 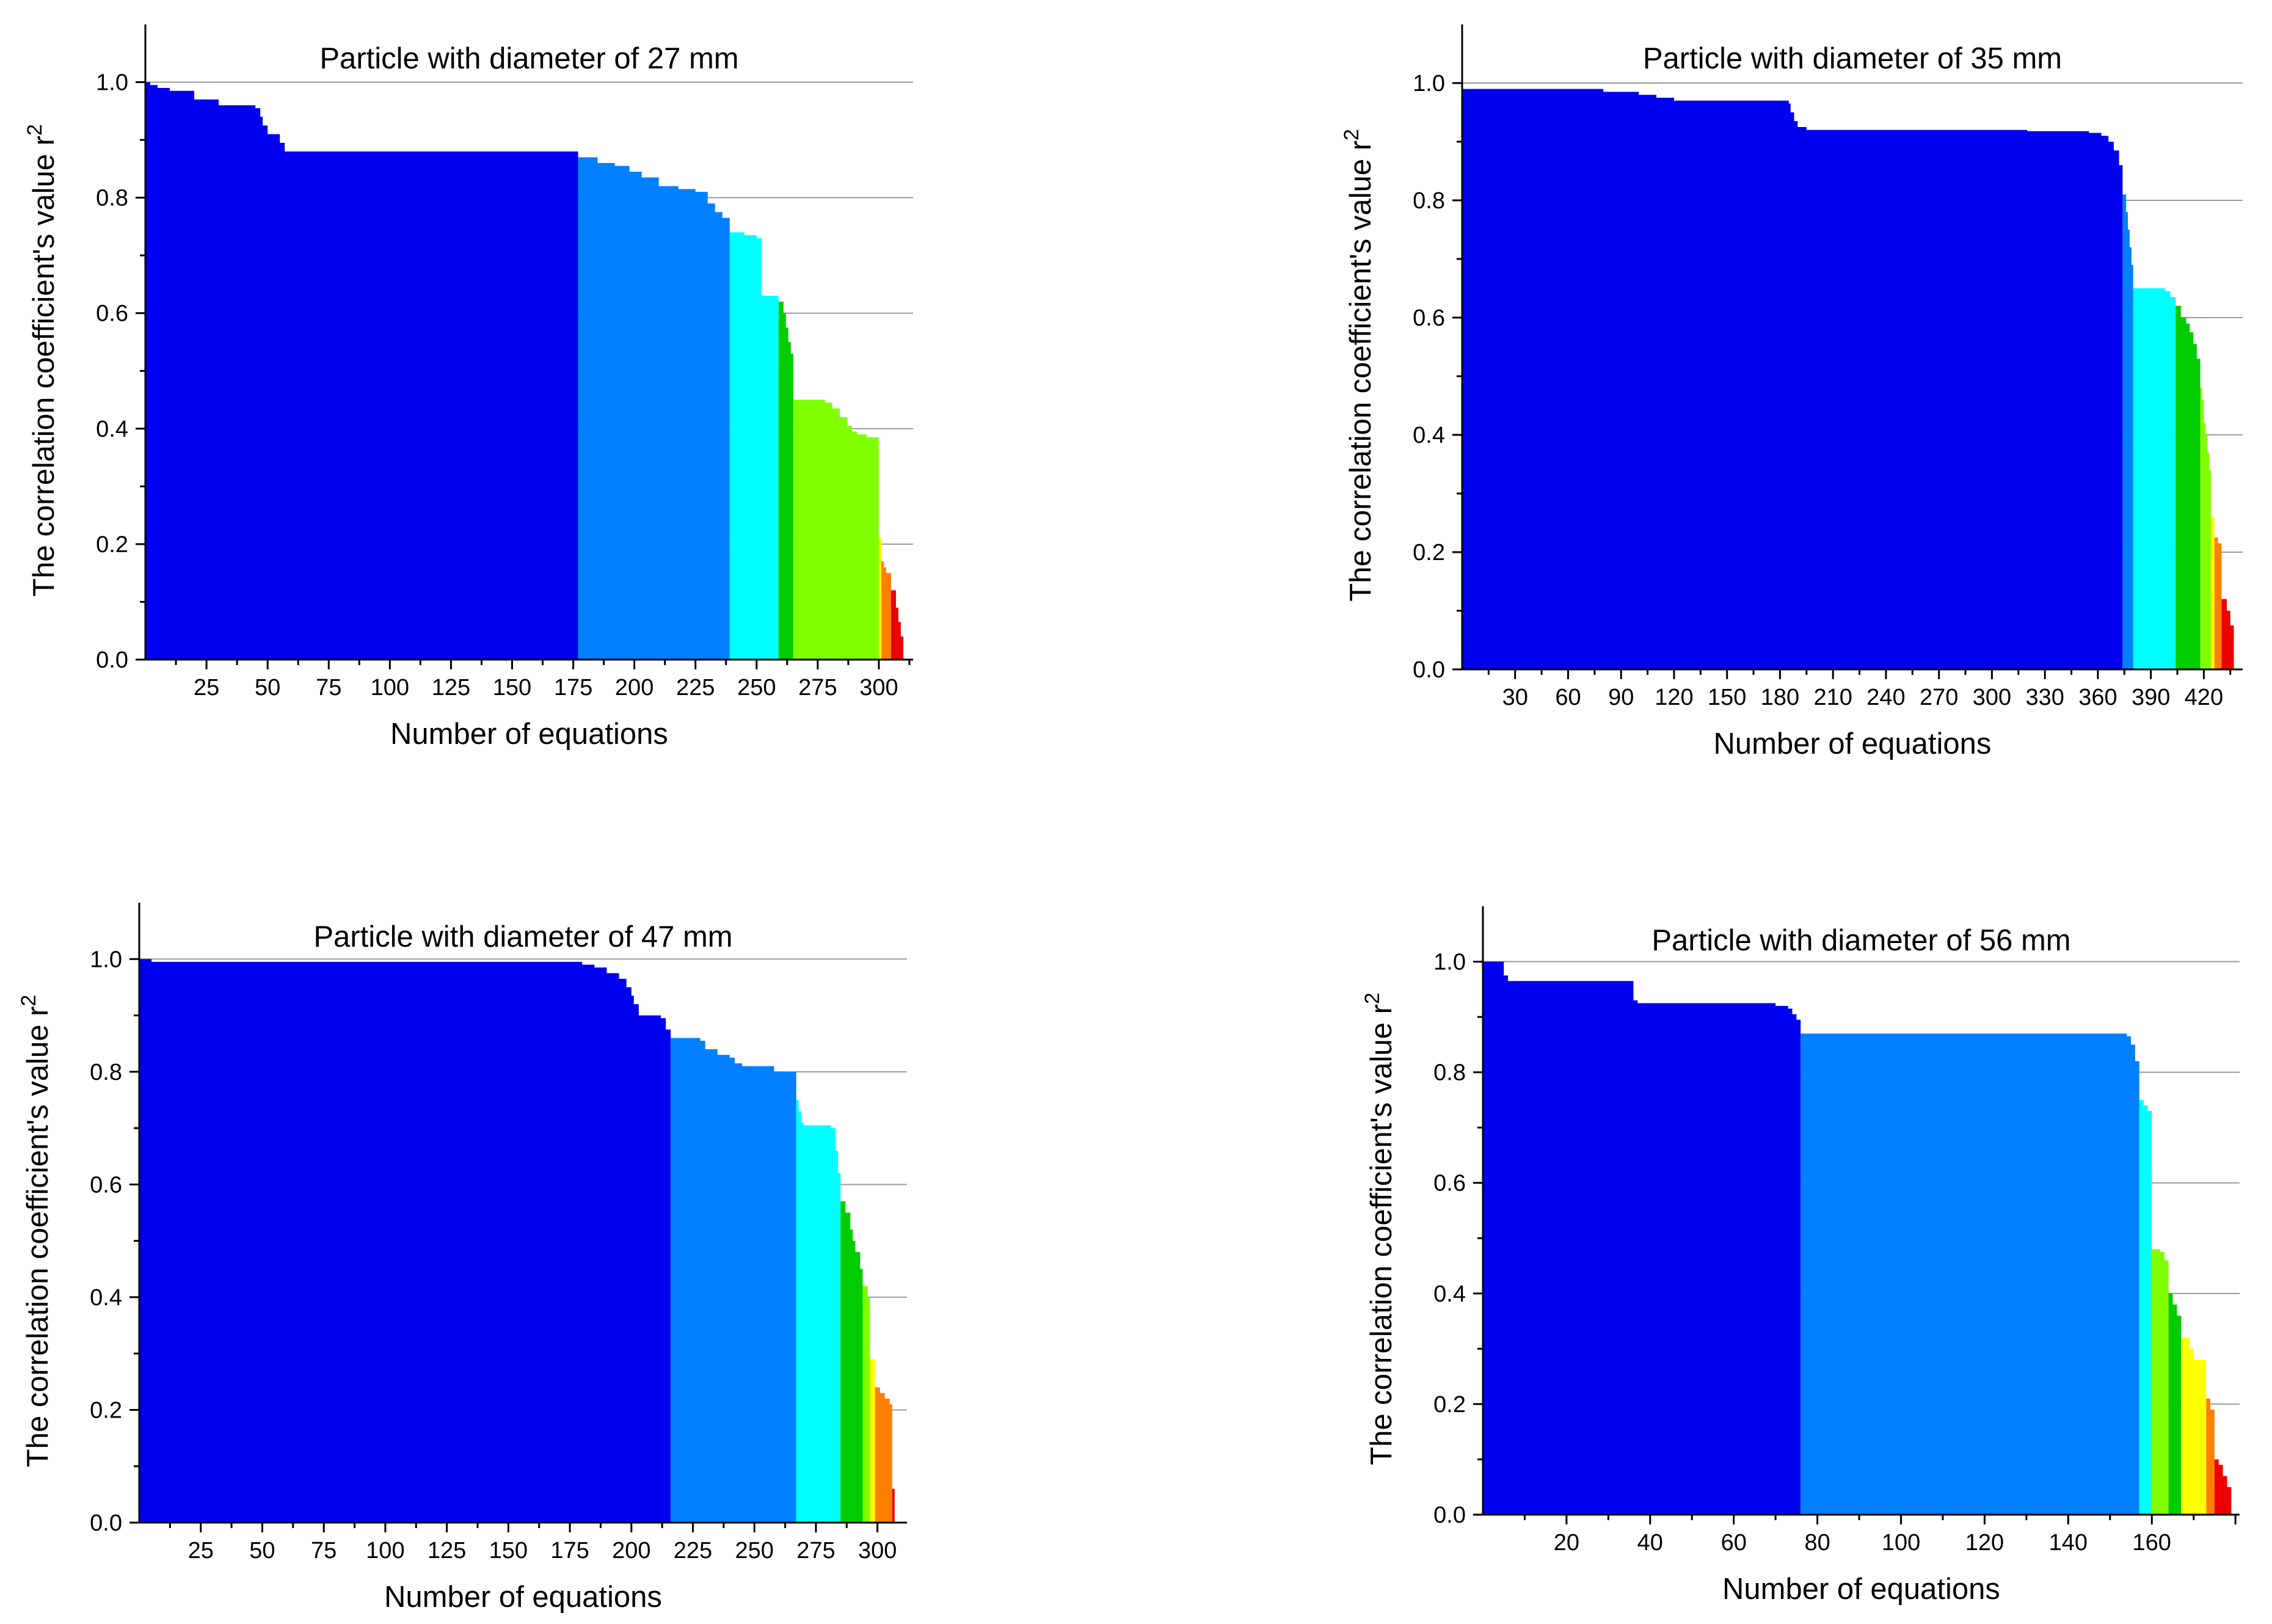 I want to click on chart-title: Particle with diameter of 47 mm, so click(x=522, y=937).